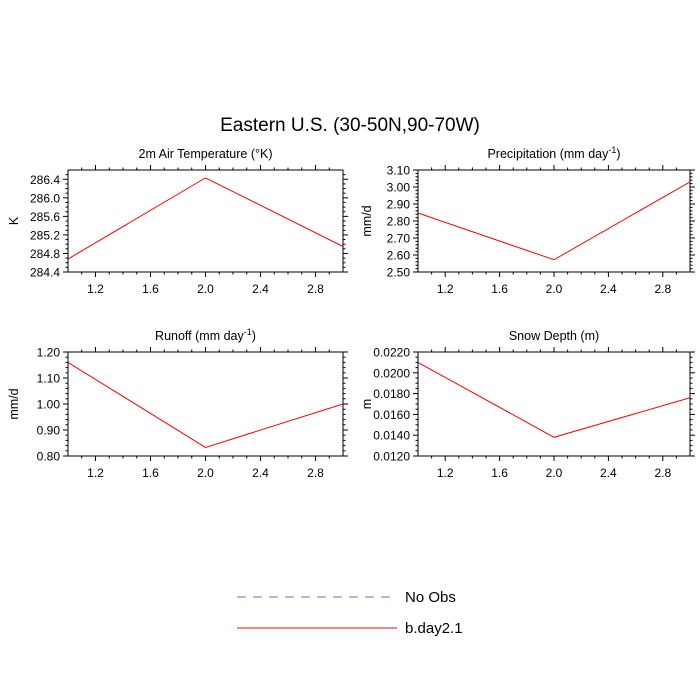 The image size is (700, 700). What do you see at coordinates (350, 613) in the screenshot?
I see `legend: No Obs b.day2.1` at bounding box center [350, 613].